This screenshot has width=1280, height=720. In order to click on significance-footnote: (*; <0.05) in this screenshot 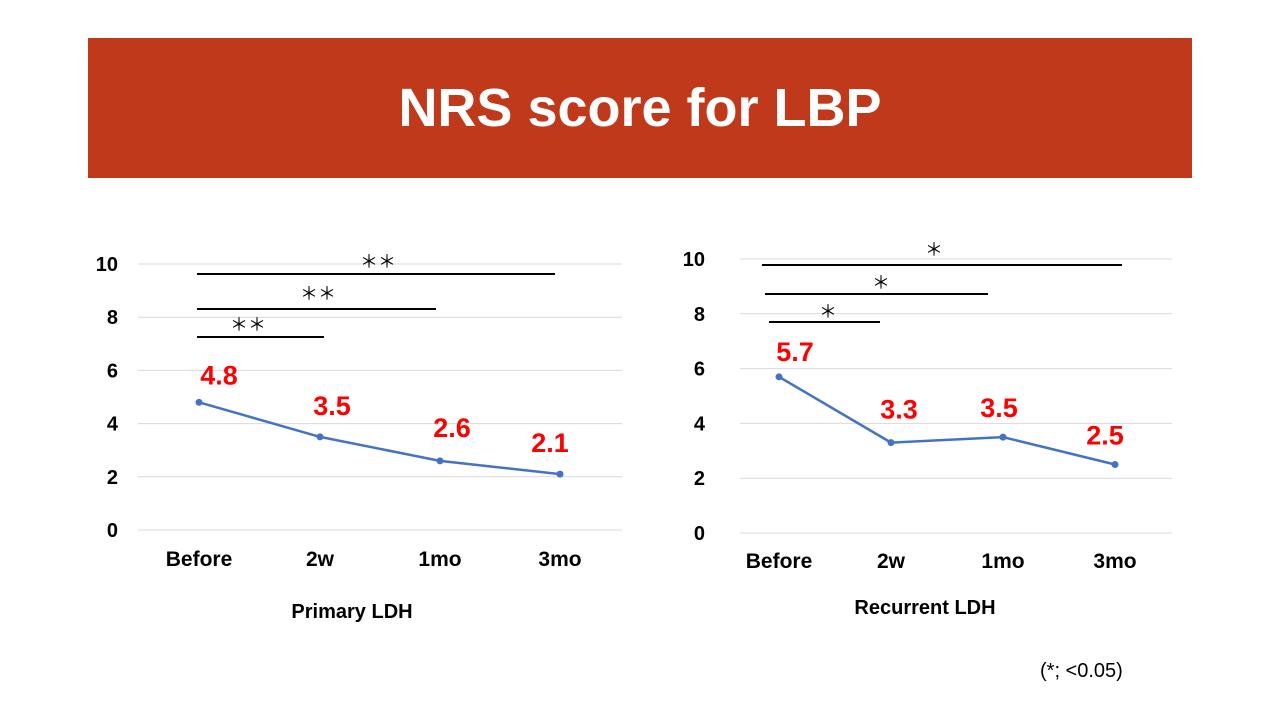, I will do `click(1081, 671)`.